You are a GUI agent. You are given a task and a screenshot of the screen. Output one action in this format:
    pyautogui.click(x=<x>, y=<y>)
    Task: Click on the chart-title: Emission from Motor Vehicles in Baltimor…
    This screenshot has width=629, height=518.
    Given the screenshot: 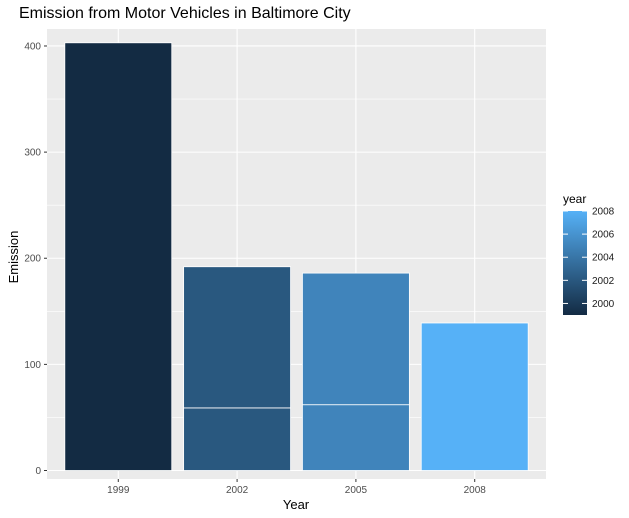 What is the action you would take?
    pyautogui.click(x=185, y=13)
    